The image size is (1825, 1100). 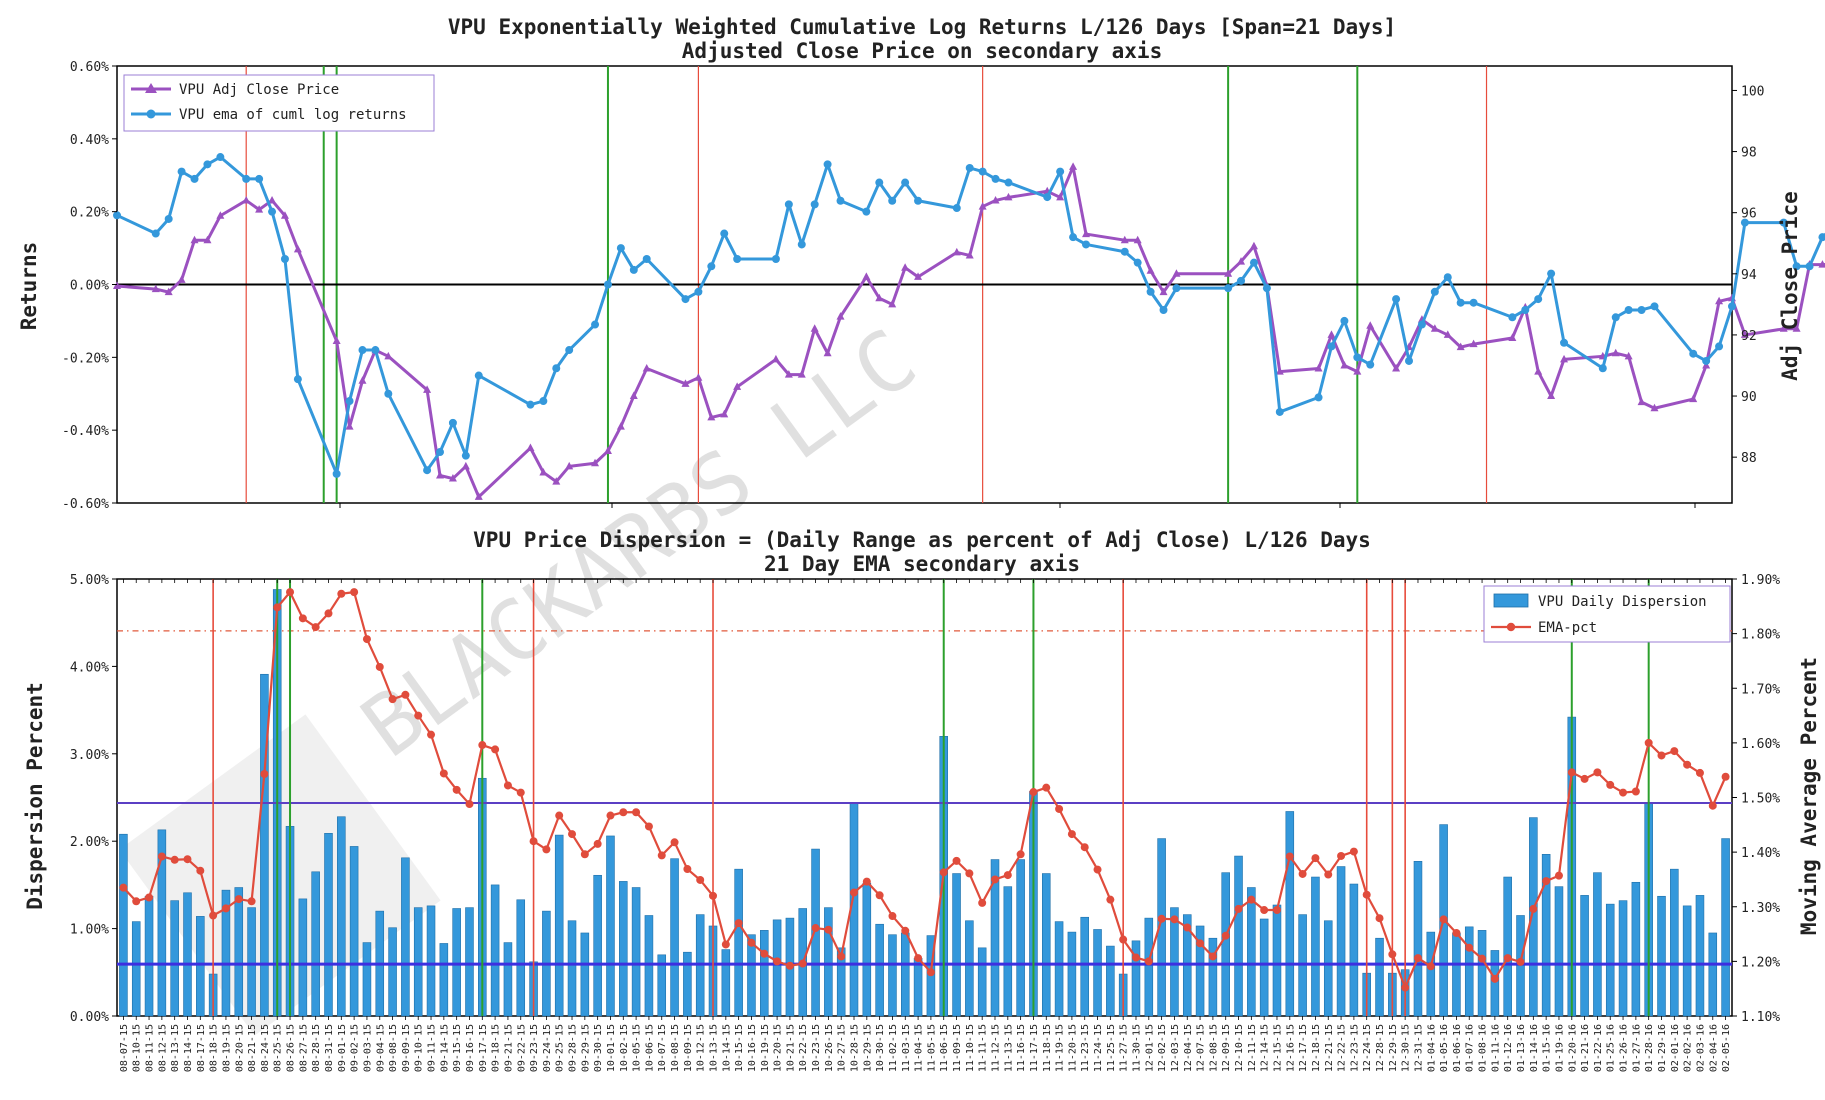 What do you see at coordinates (1749, 458) in the screenshot?
I see `price-y-tick-label: 88` at bounding box center [1749, 458].